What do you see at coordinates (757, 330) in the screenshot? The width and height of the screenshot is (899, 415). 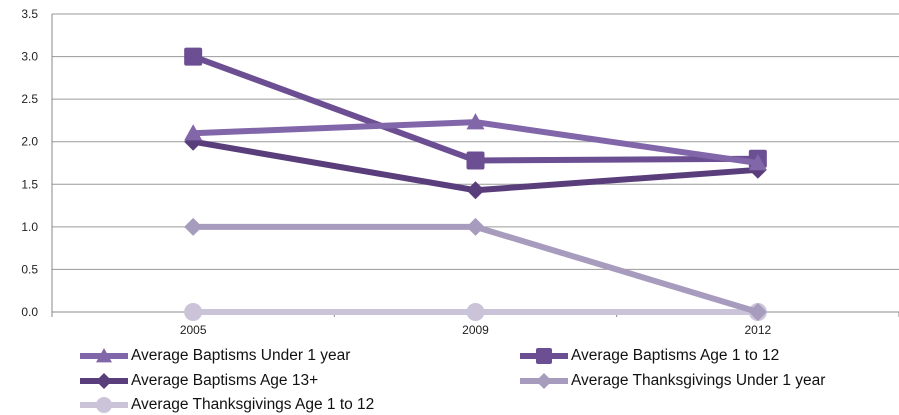 I see `x-tick-label-2012: 2012` at bounding box center [757, 330].